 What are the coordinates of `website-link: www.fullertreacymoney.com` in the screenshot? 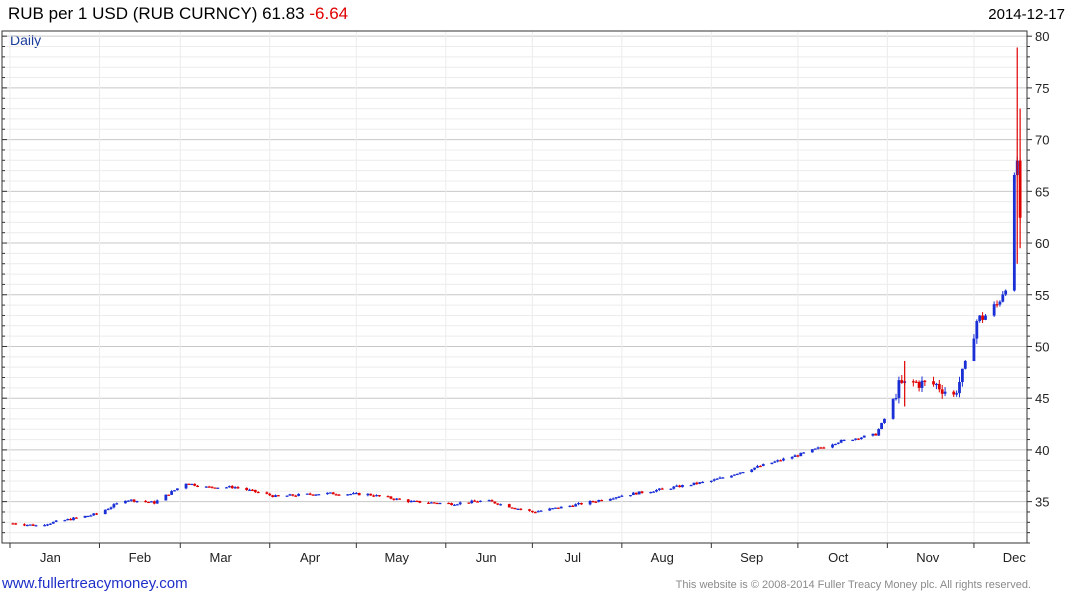 It's located at (95, 583).